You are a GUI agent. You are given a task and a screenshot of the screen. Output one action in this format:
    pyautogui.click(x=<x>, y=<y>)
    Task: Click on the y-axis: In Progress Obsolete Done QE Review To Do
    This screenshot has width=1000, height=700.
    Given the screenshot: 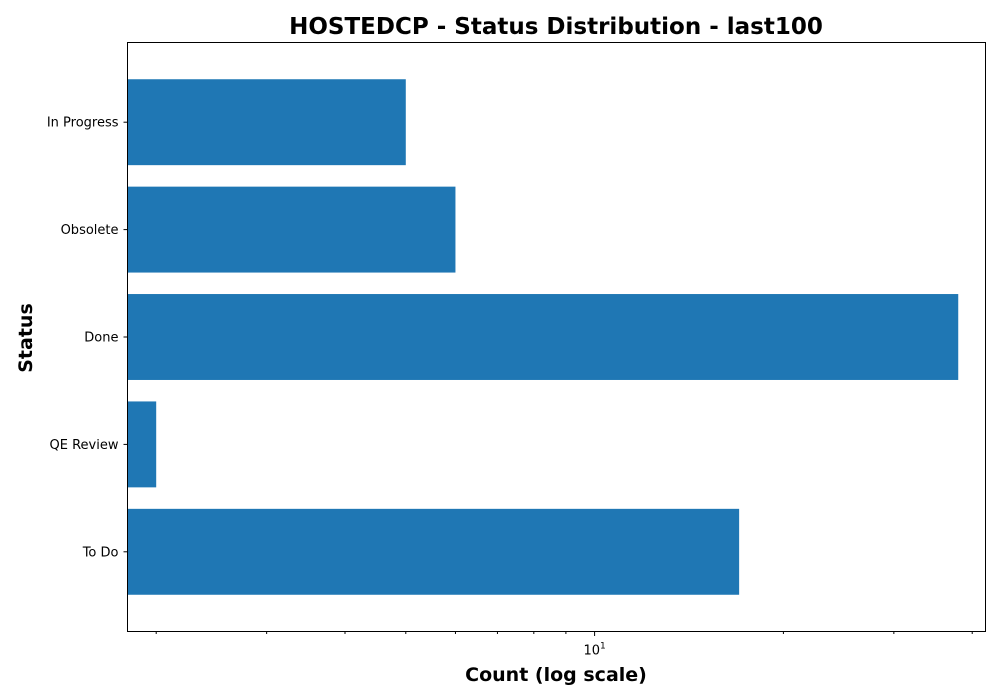 What is the action you would take?
    pyautogui.click(x=87, y=338)
    